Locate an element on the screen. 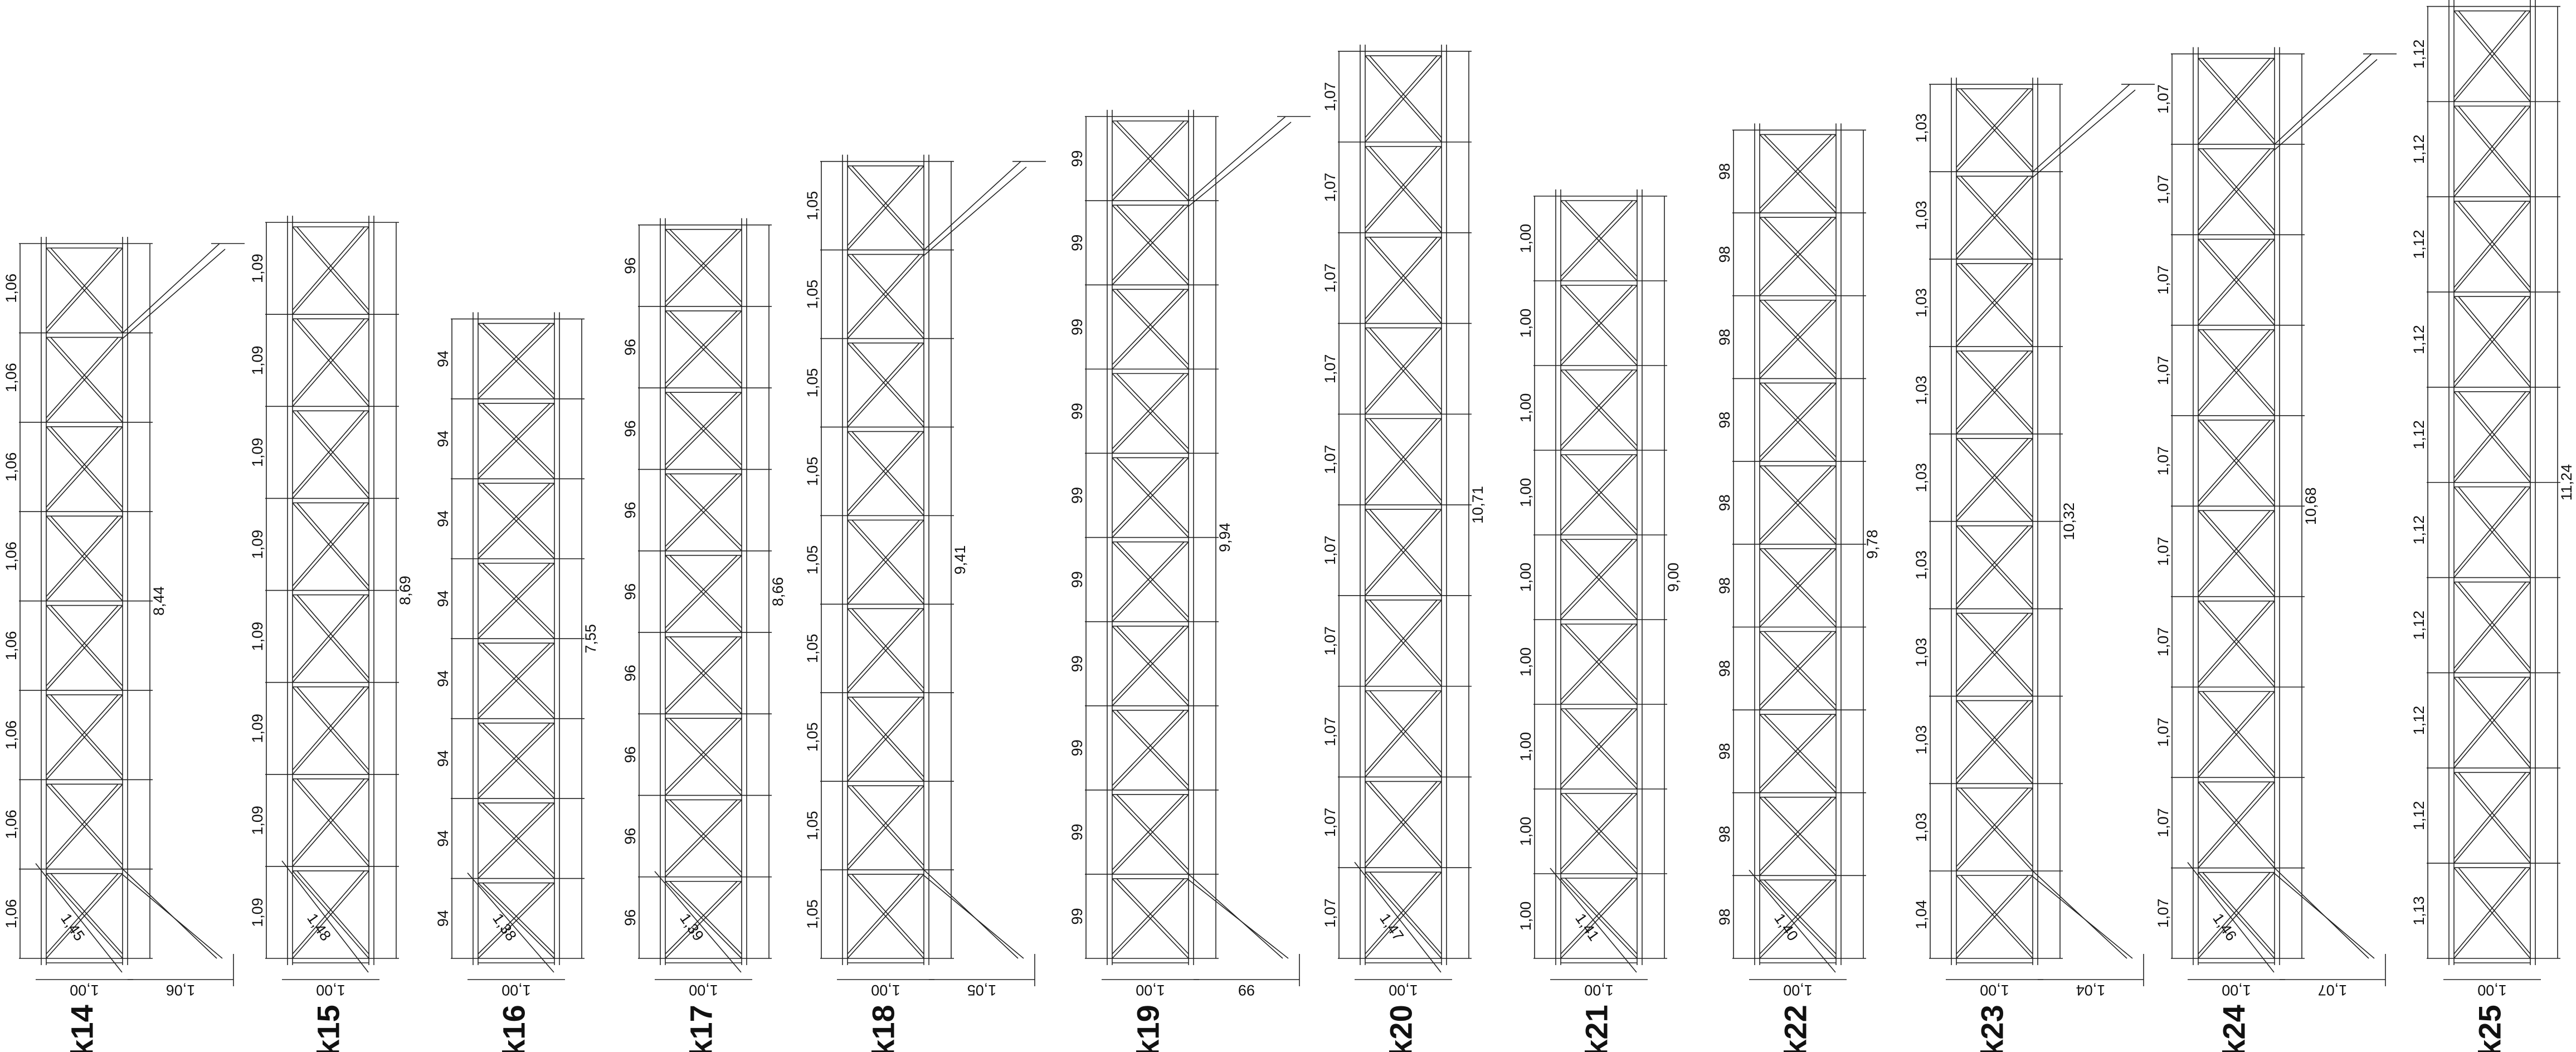 The image size is (2576, 1052). total-height: 8,44 is located at coordinates (159, 601).